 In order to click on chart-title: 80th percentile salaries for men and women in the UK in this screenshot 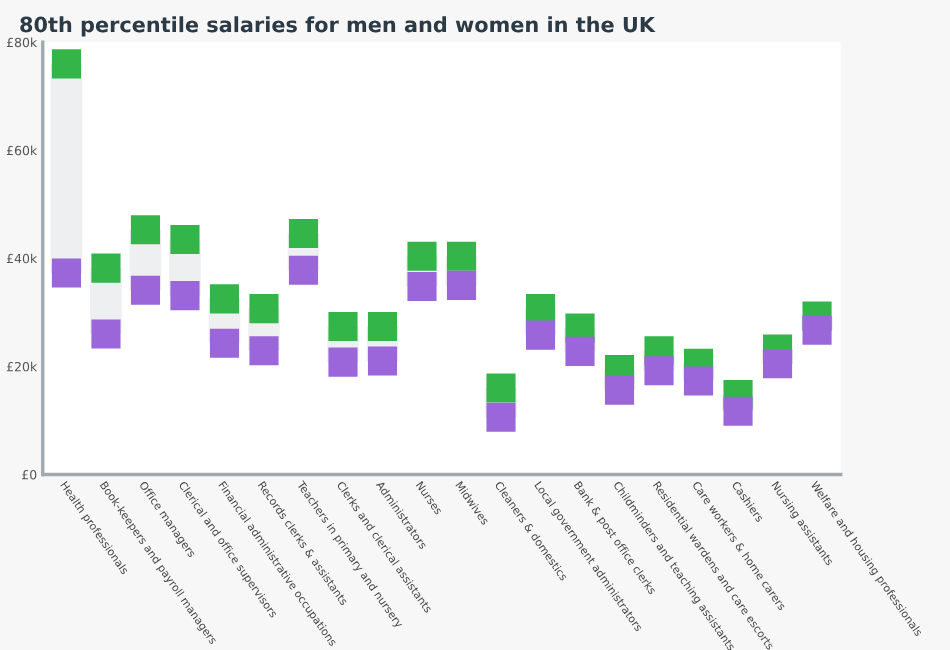, I will do `click(338, 26)`.